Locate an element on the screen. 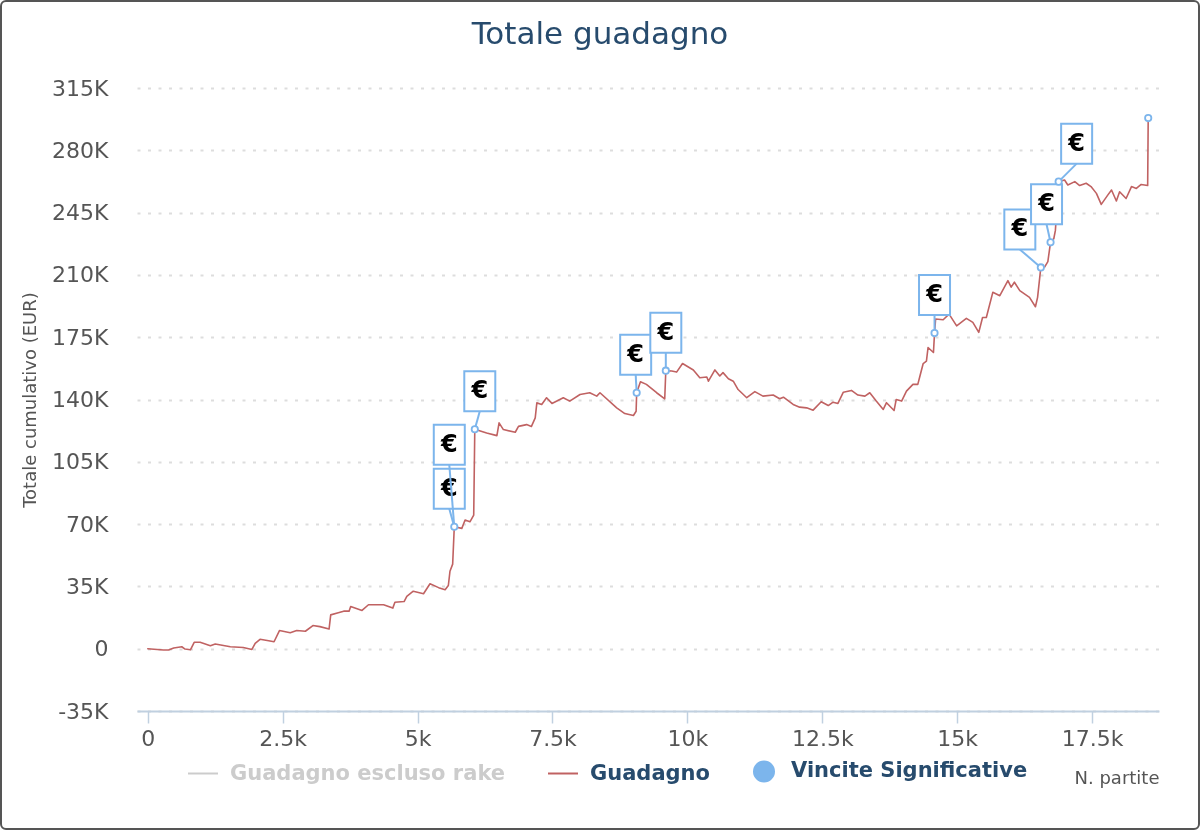 The image size is (1200, 830). x-tick-label: 17.5k is located at coordinates (1092, 738).